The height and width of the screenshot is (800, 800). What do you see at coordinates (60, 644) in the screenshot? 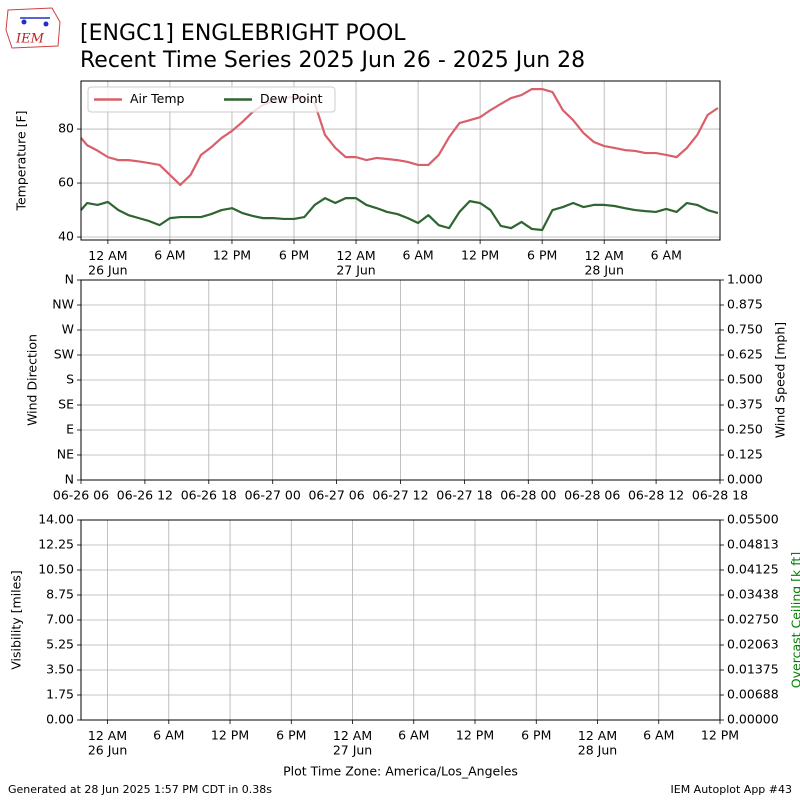
I see `y-tick-label: 5.25` at bounding box center [60, 644].